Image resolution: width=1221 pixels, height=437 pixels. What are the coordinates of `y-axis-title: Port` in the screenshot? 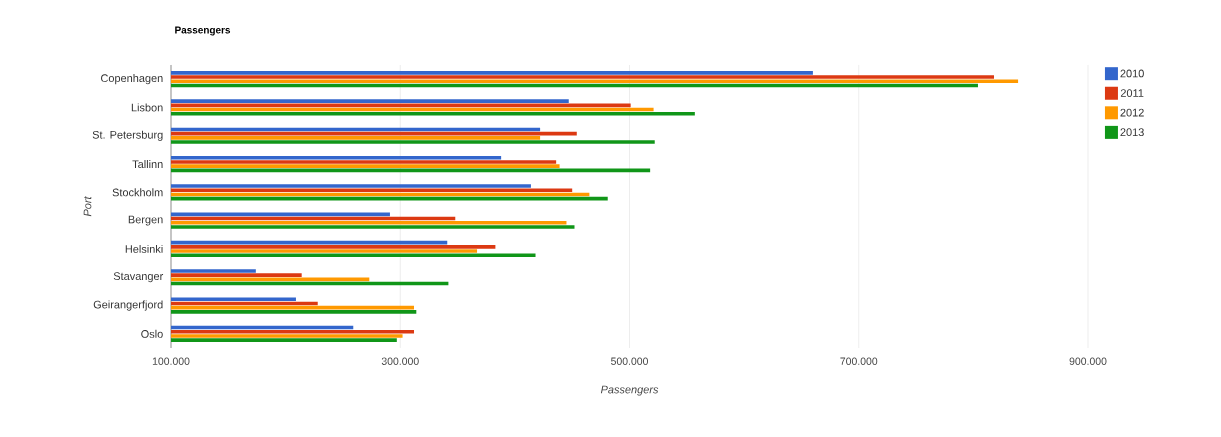 It's located at (87, 206).